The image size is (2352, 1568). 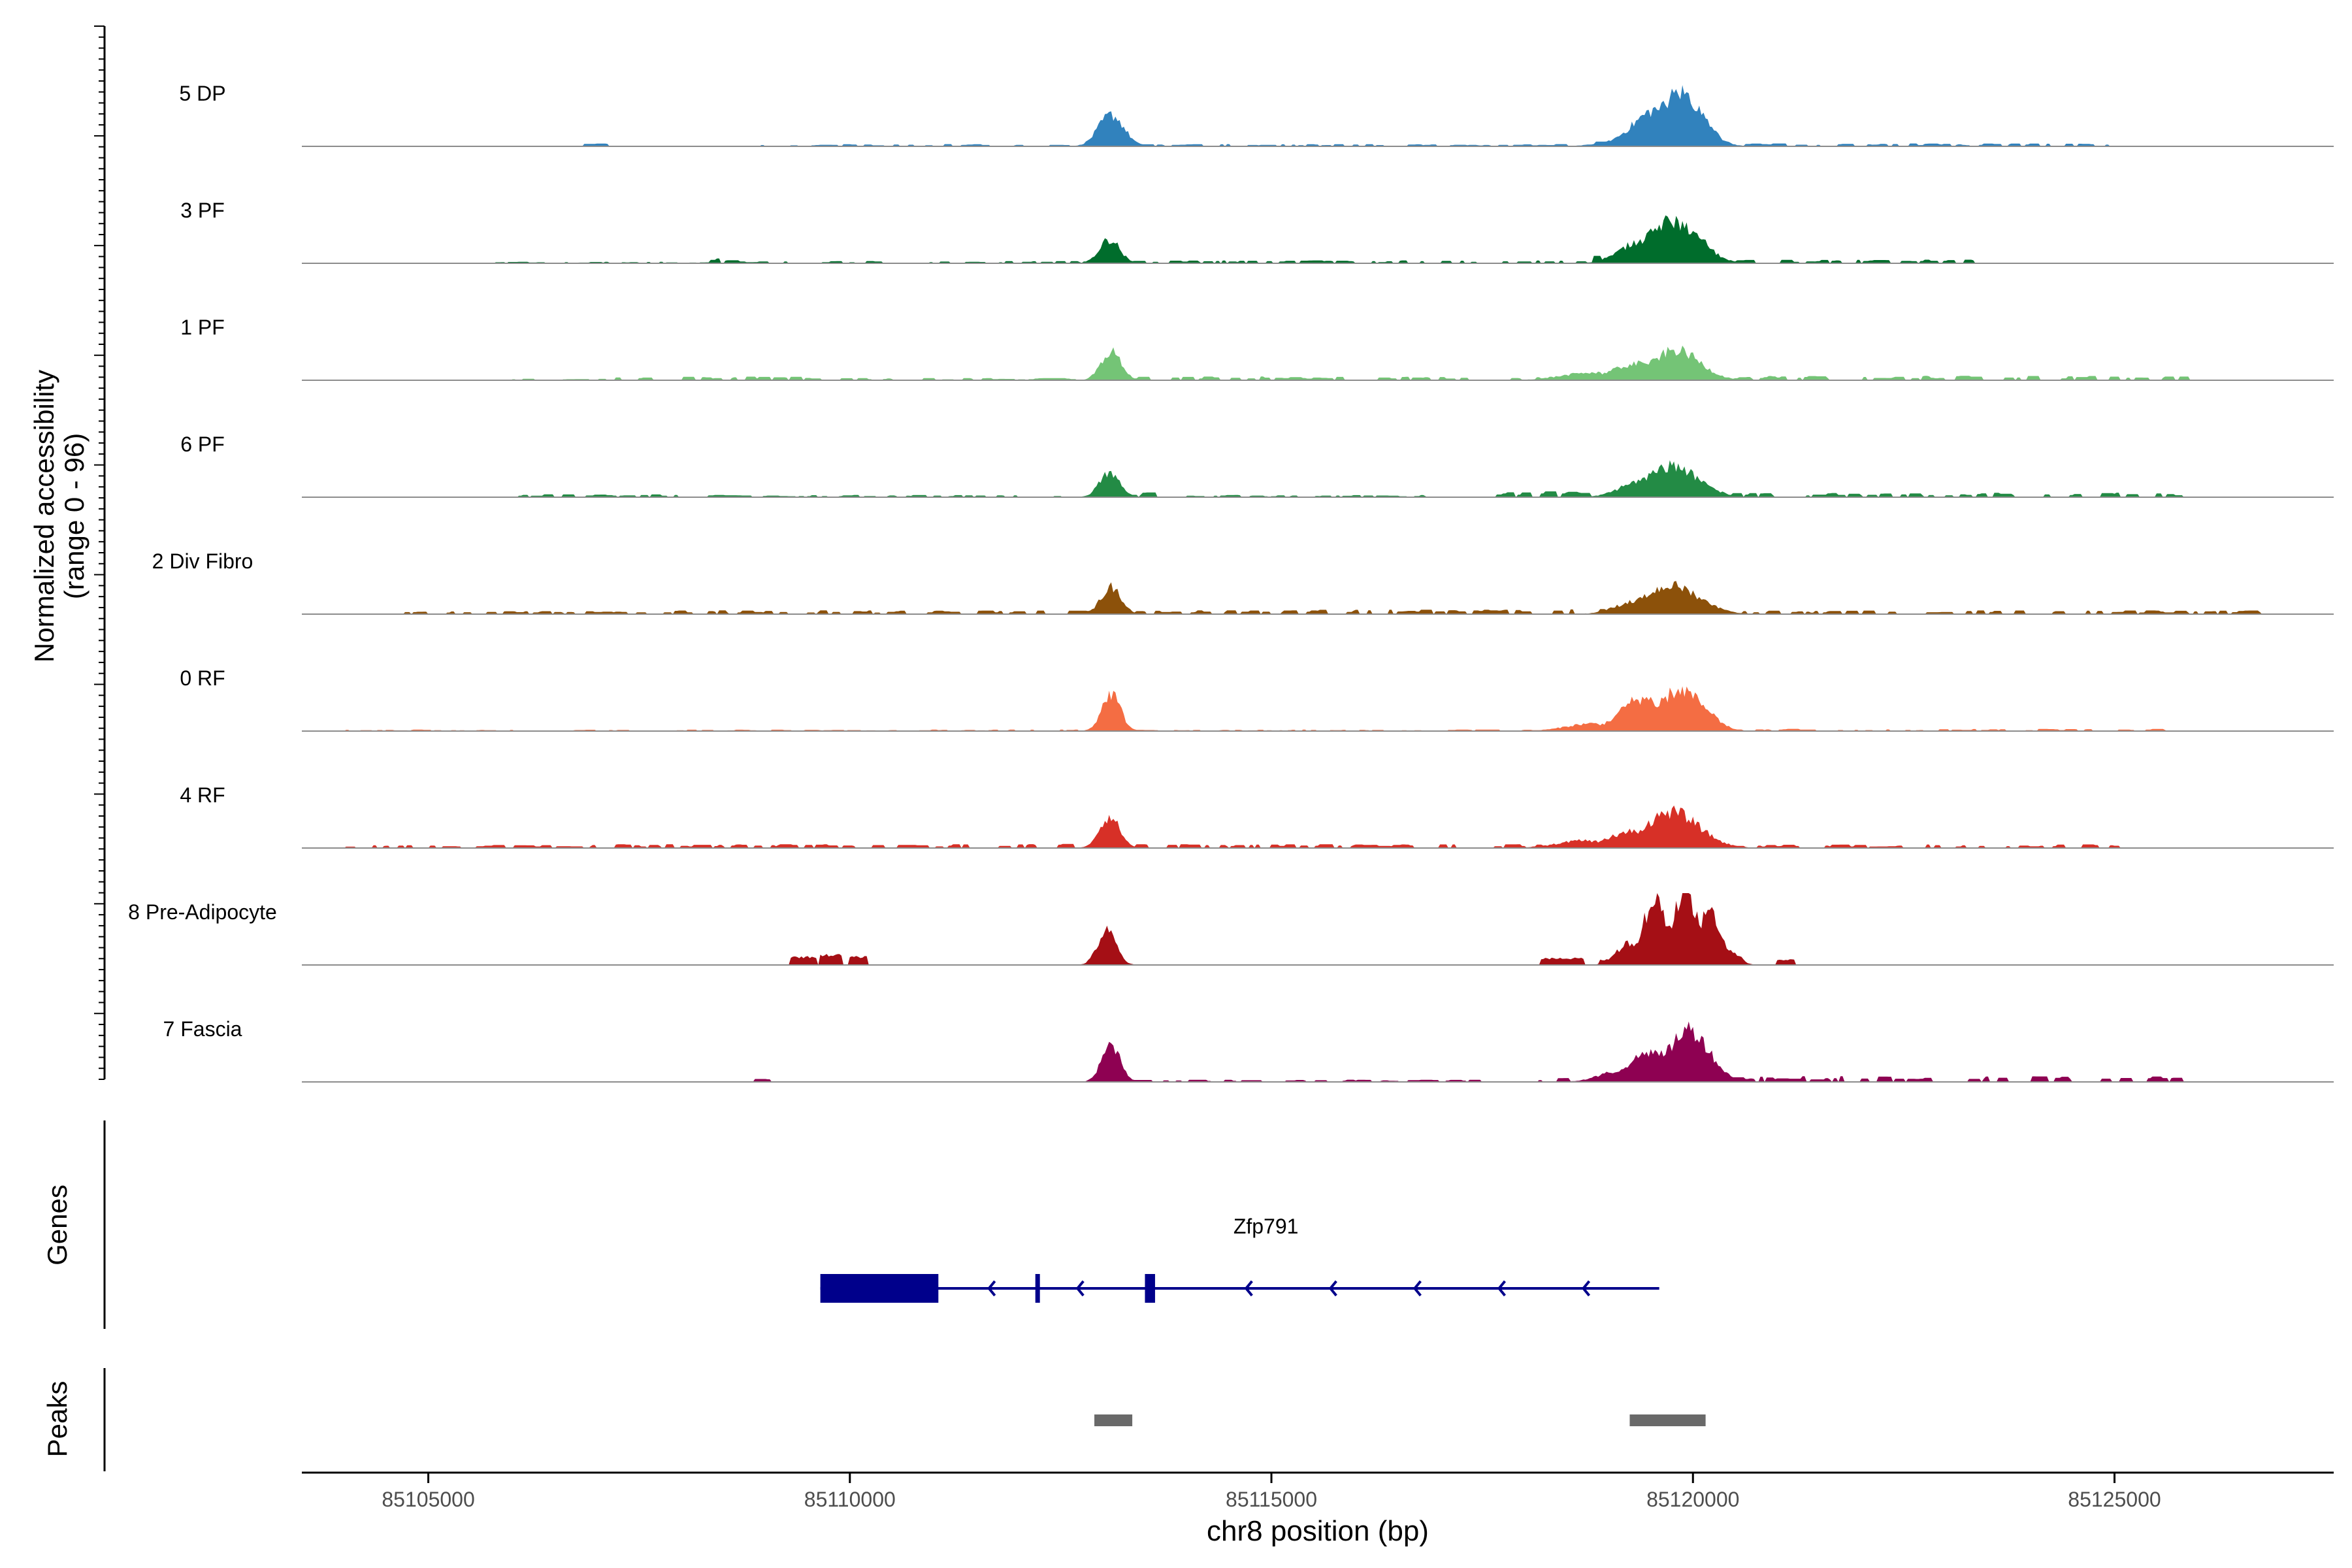 I want to click on track-2-div-fibro: 2 Div Fibro, so click(x=1243, y=582).